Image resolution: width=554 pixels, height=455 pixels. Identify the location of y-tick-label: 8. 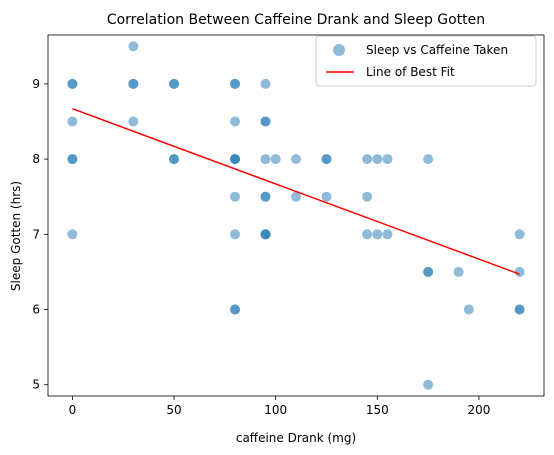
(36, 159).